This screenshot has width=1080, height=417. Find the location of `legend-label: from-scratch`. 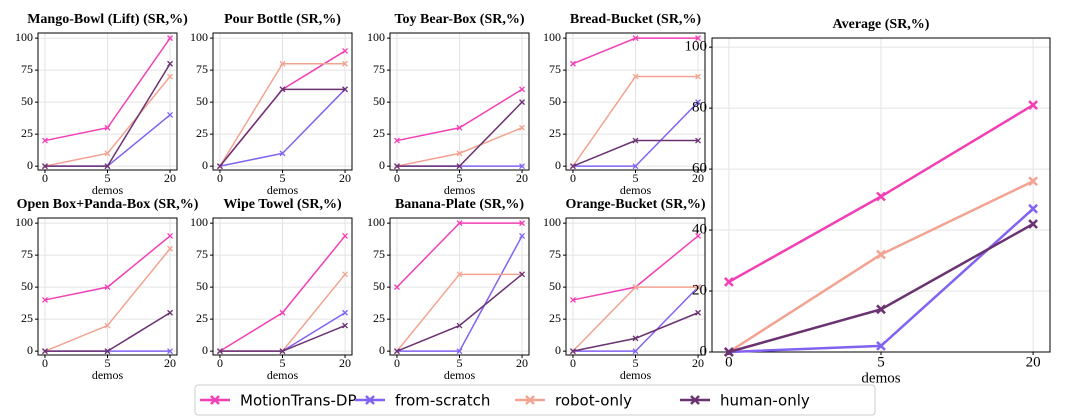

legend-label: from-scratch is located at coordinates (442, 401).